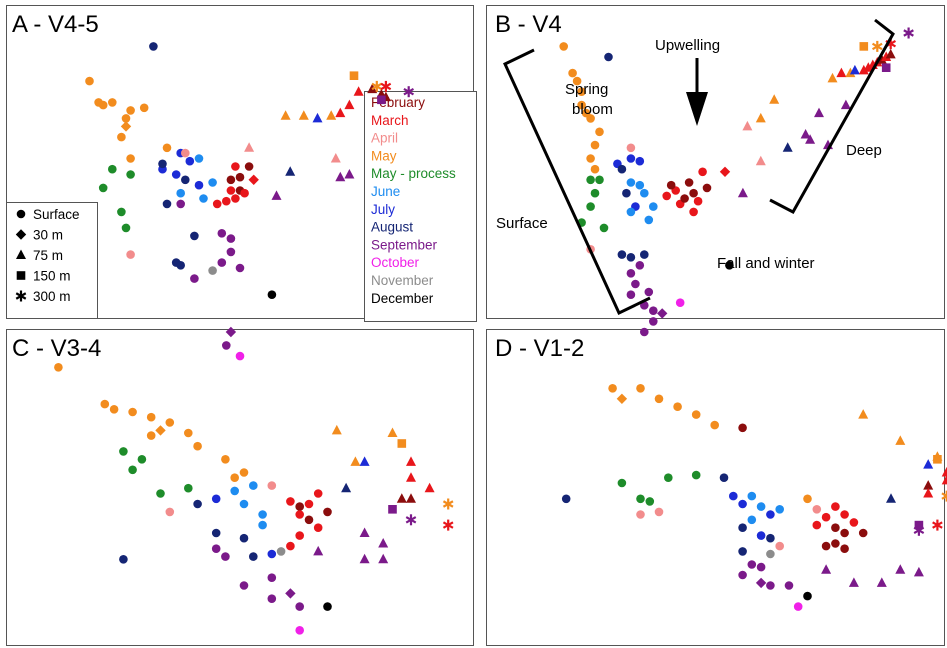  What do you see at coordinates (864, 150) in the screenshot?
I see `deep-label: Deep` at bounding box center [864, 150].